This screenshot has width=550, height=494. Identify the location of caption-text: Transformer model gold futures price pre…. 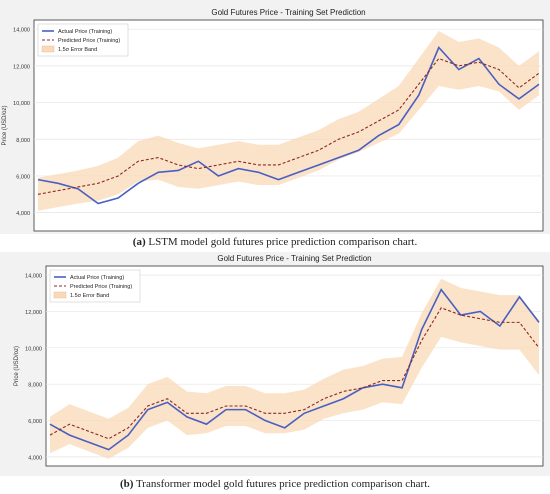
(282, 484).